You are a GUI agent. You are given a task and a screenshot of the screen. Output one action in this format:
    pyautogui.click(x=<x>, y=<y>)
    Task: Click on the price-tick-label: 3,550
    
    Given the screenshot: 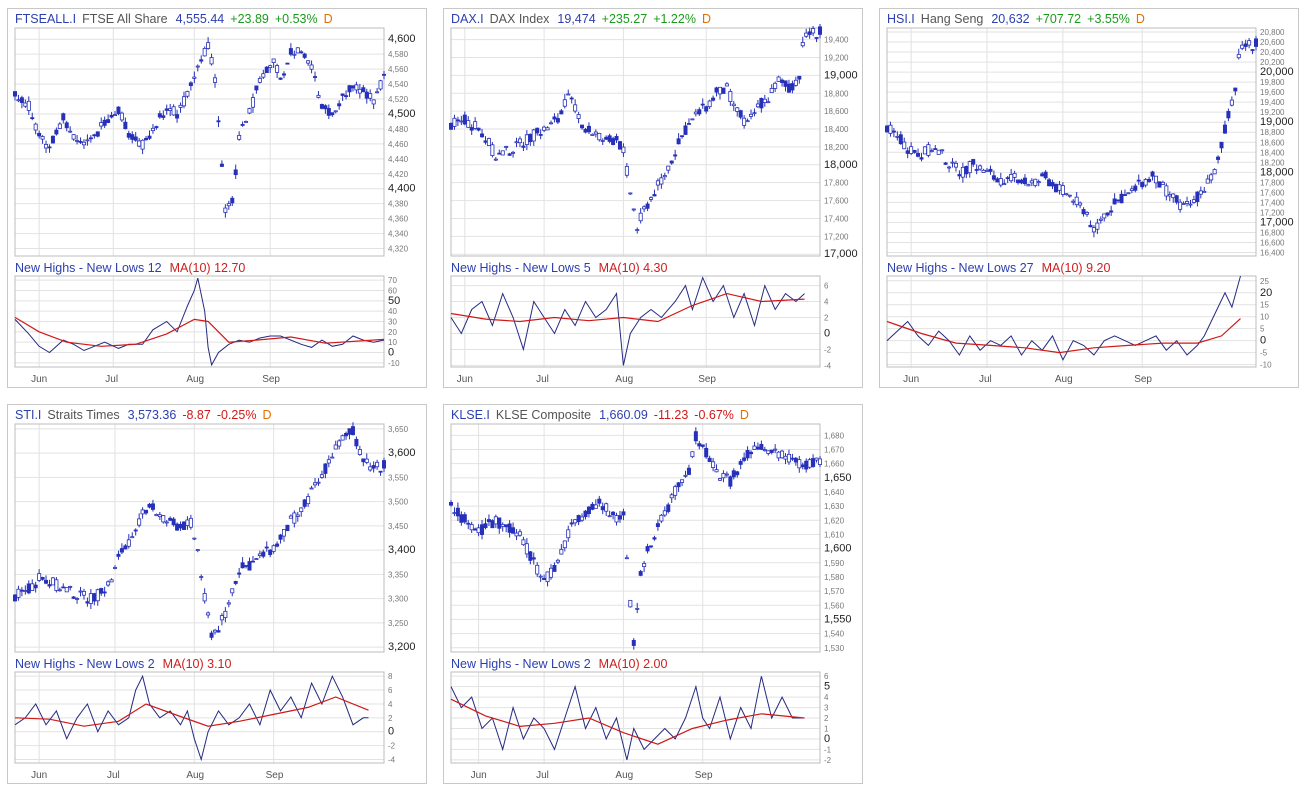 What is the action you would take?
    pyautogui.click(x=398, y=477)
    